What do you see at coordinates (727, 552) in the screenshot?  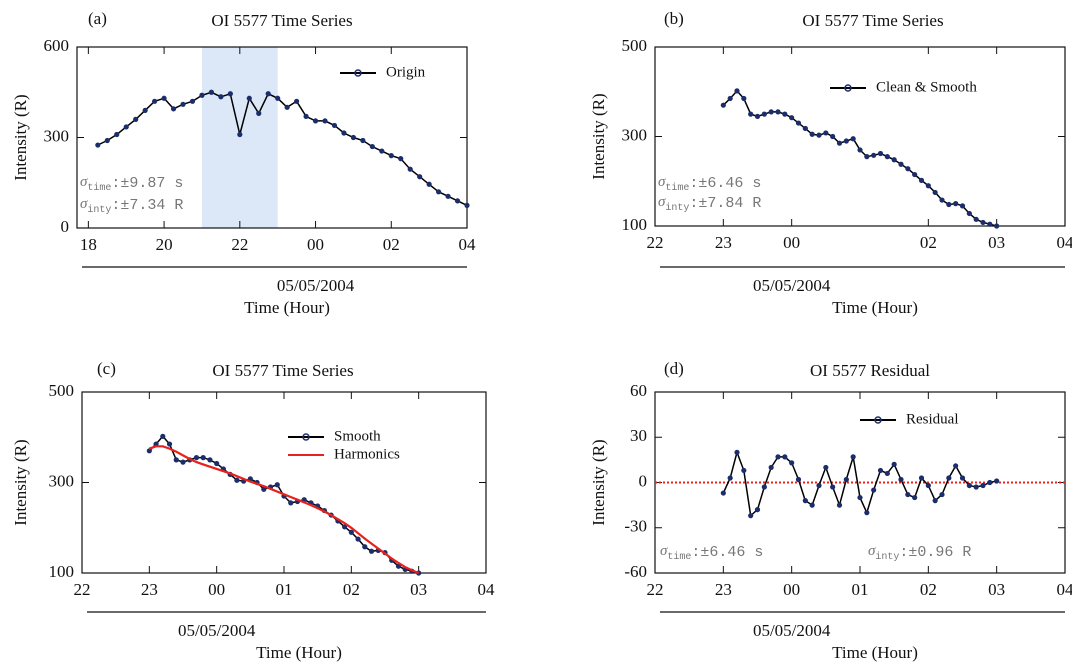 I see `annotation-text: :±6.46 s` at bounding box center [727, 552].